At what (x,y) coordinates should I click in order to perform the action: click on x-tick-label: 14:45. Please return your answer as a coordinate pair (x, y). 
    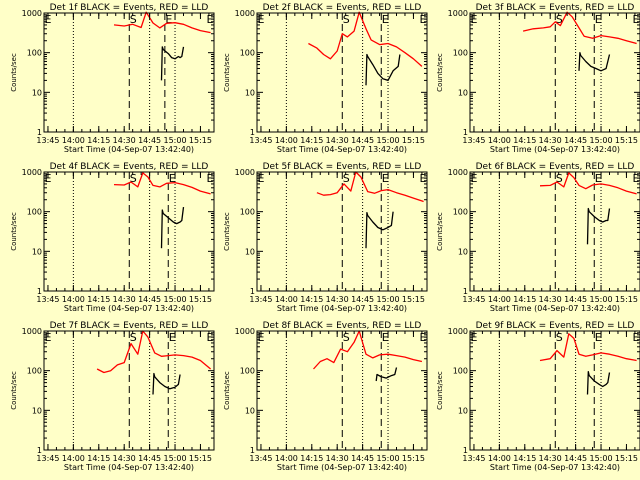
    Looking at the image, I should click on (362, 299).